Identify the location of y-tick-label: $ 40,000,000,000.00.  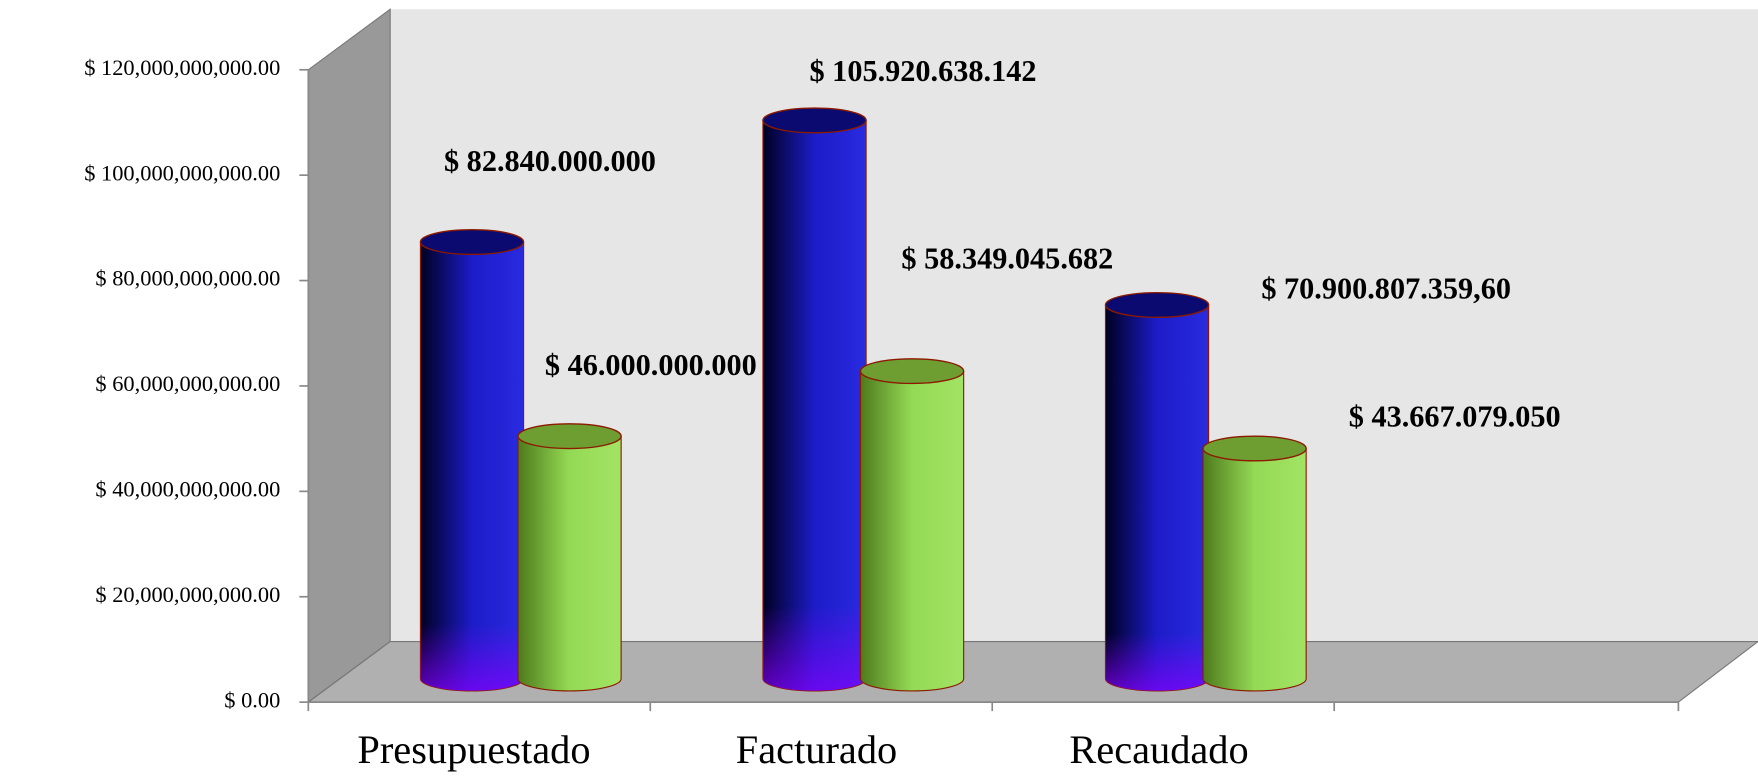
(187, 488).